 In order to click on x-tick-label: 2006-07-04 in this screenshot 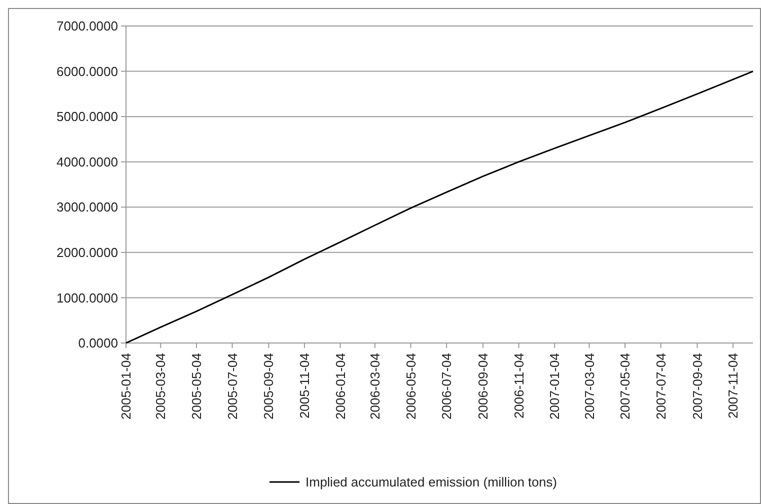, I will do `click(446, 386)`.